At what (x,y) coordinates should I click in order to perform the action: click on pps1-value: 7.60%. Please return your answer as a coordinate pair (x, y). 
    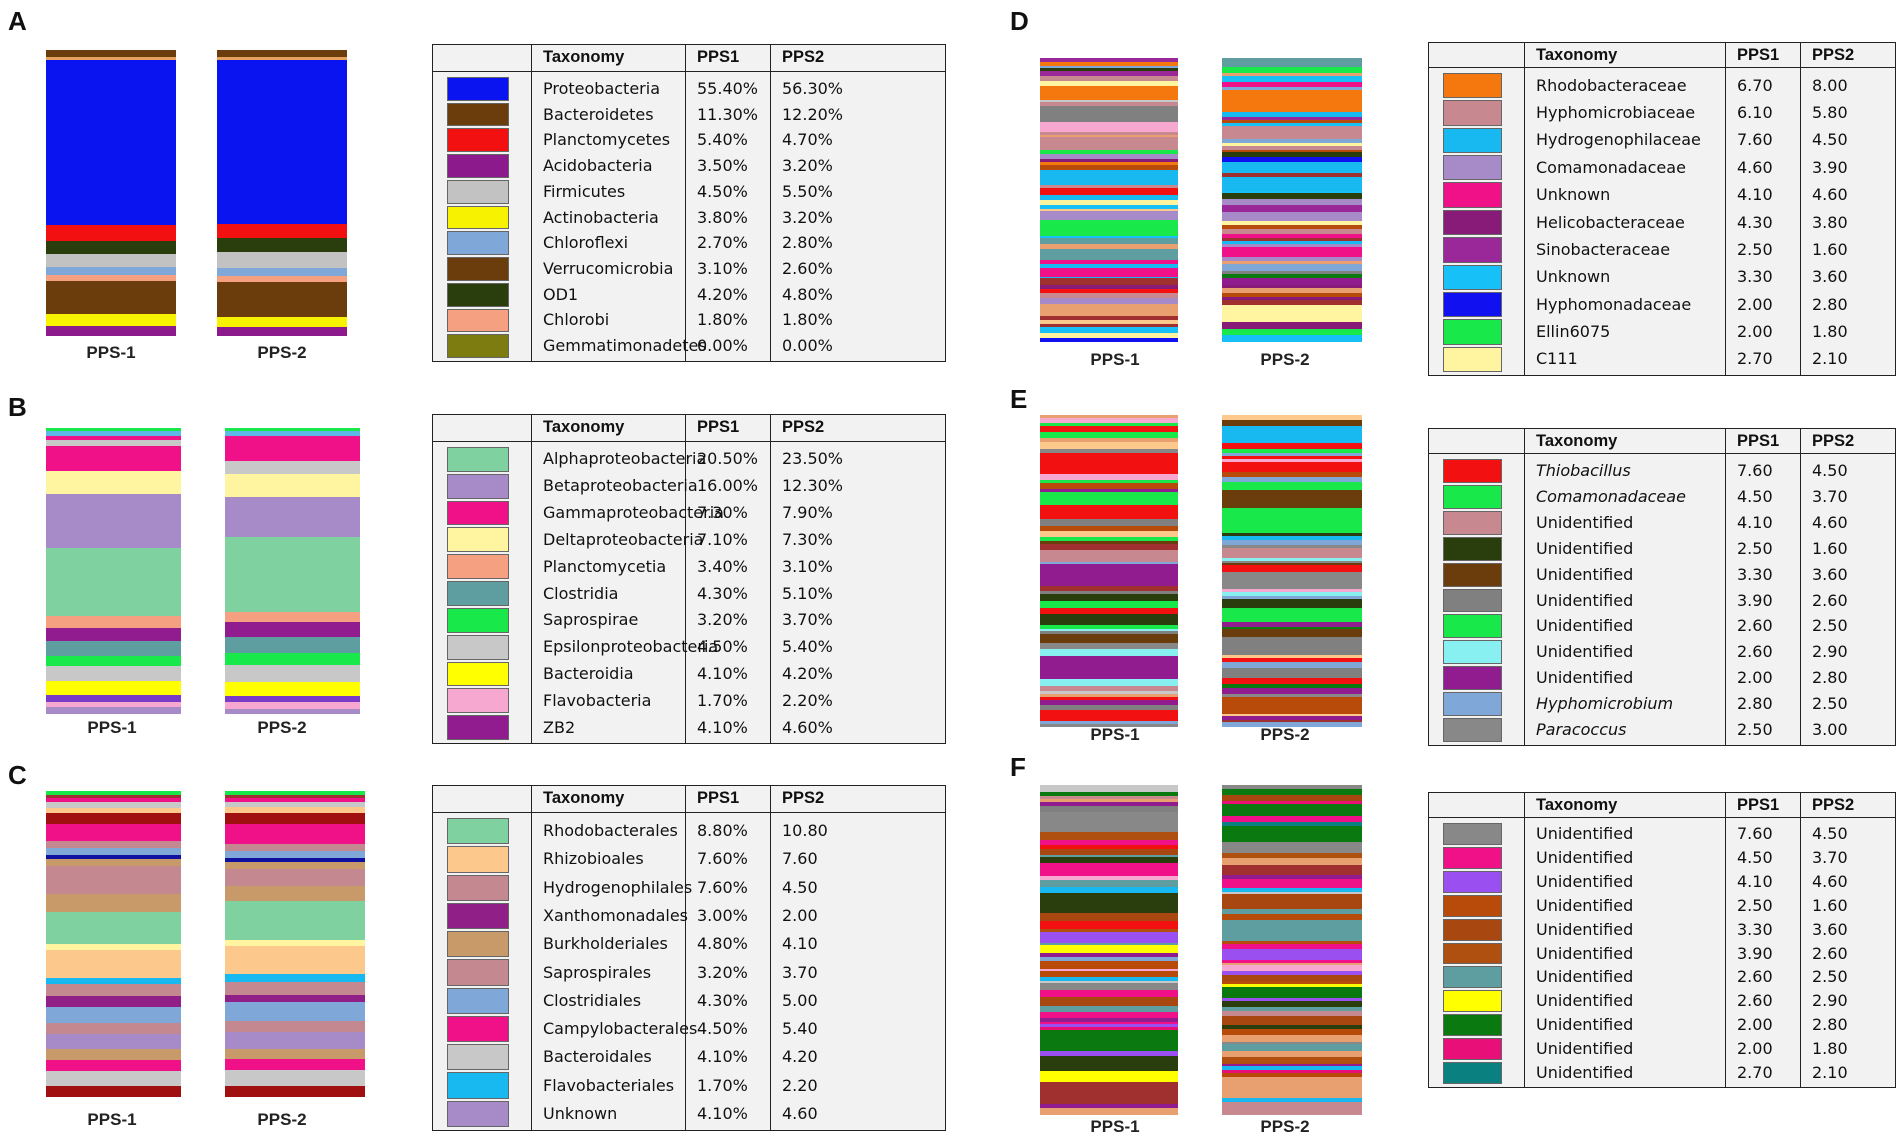
    Looking at the image, I should click on (722, 887).